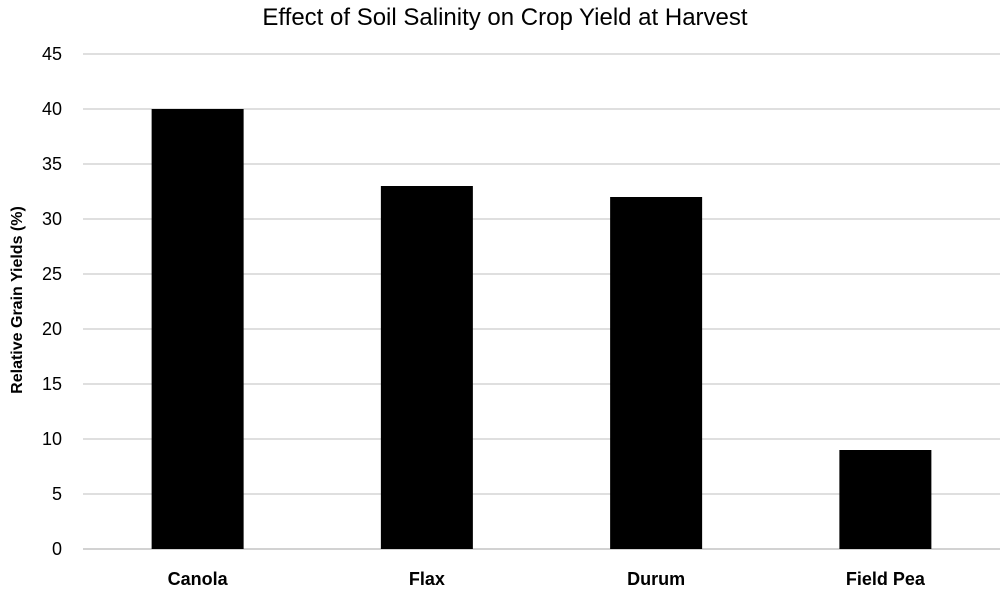 The image size is (1000, 602). Describe the element at coordinates (547, 579) in the screenshot. I see `x-axis-labels: Canola Flax Durum Field Pea` at that location.